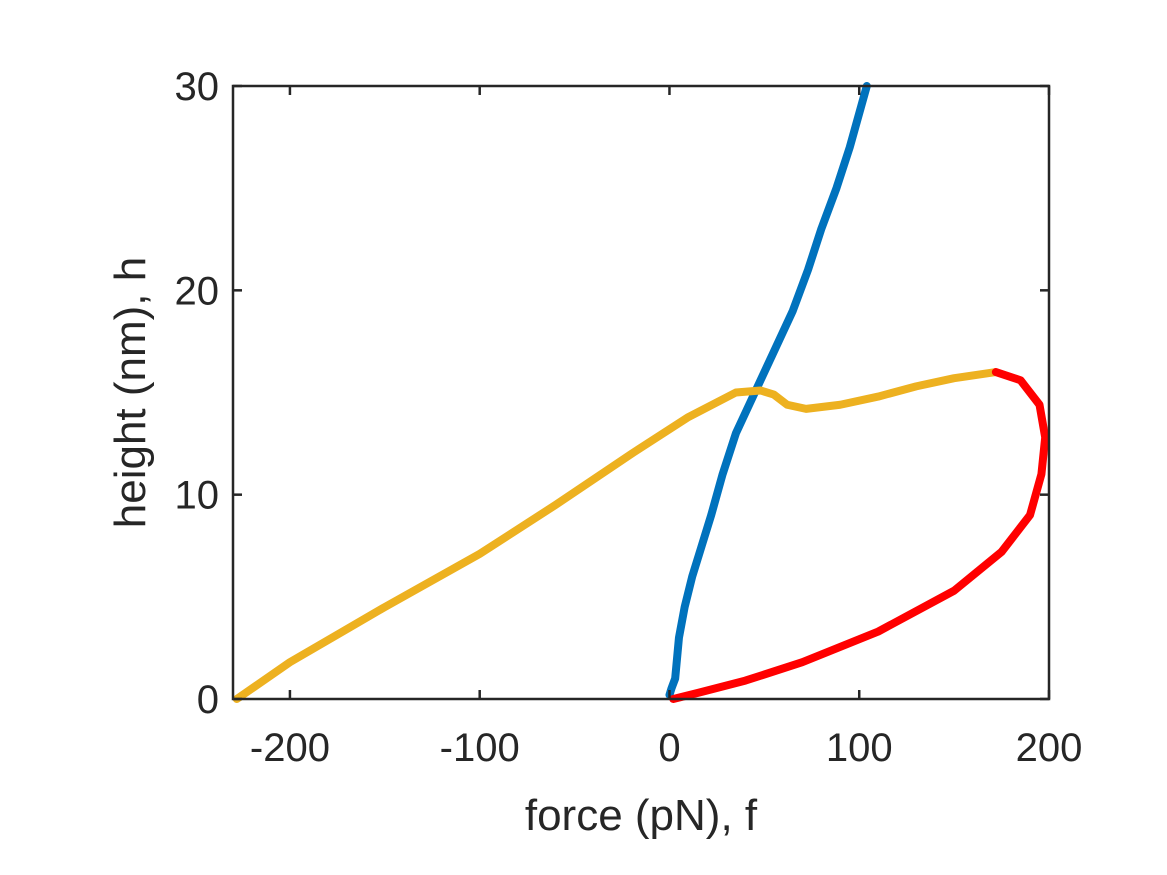 Image resolution: width=1167 pixels, height=875 pixels. What do you see at coordinates (480, 748) in the screenshot?
I see `x-tick-label: -100` at bounding box center [480, 748].